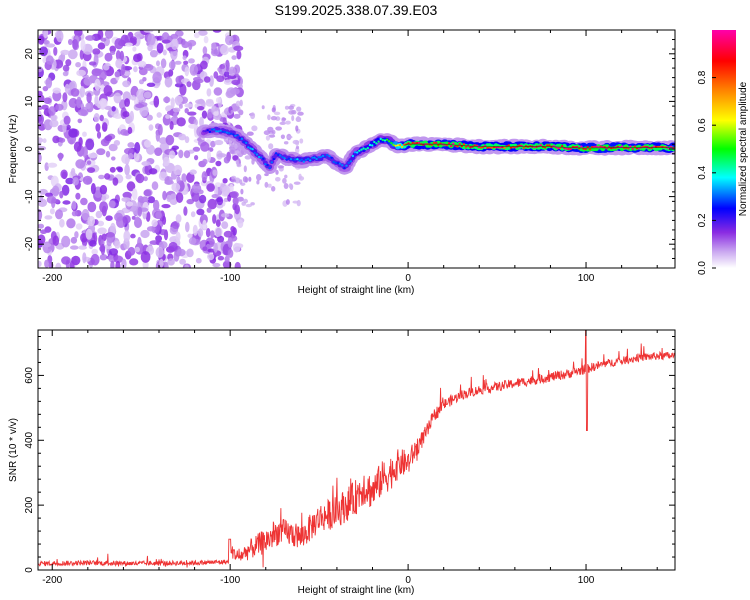 The width and height of the screenshot is (750, 600). I want to click on ridge-signal, so click(435, 148).